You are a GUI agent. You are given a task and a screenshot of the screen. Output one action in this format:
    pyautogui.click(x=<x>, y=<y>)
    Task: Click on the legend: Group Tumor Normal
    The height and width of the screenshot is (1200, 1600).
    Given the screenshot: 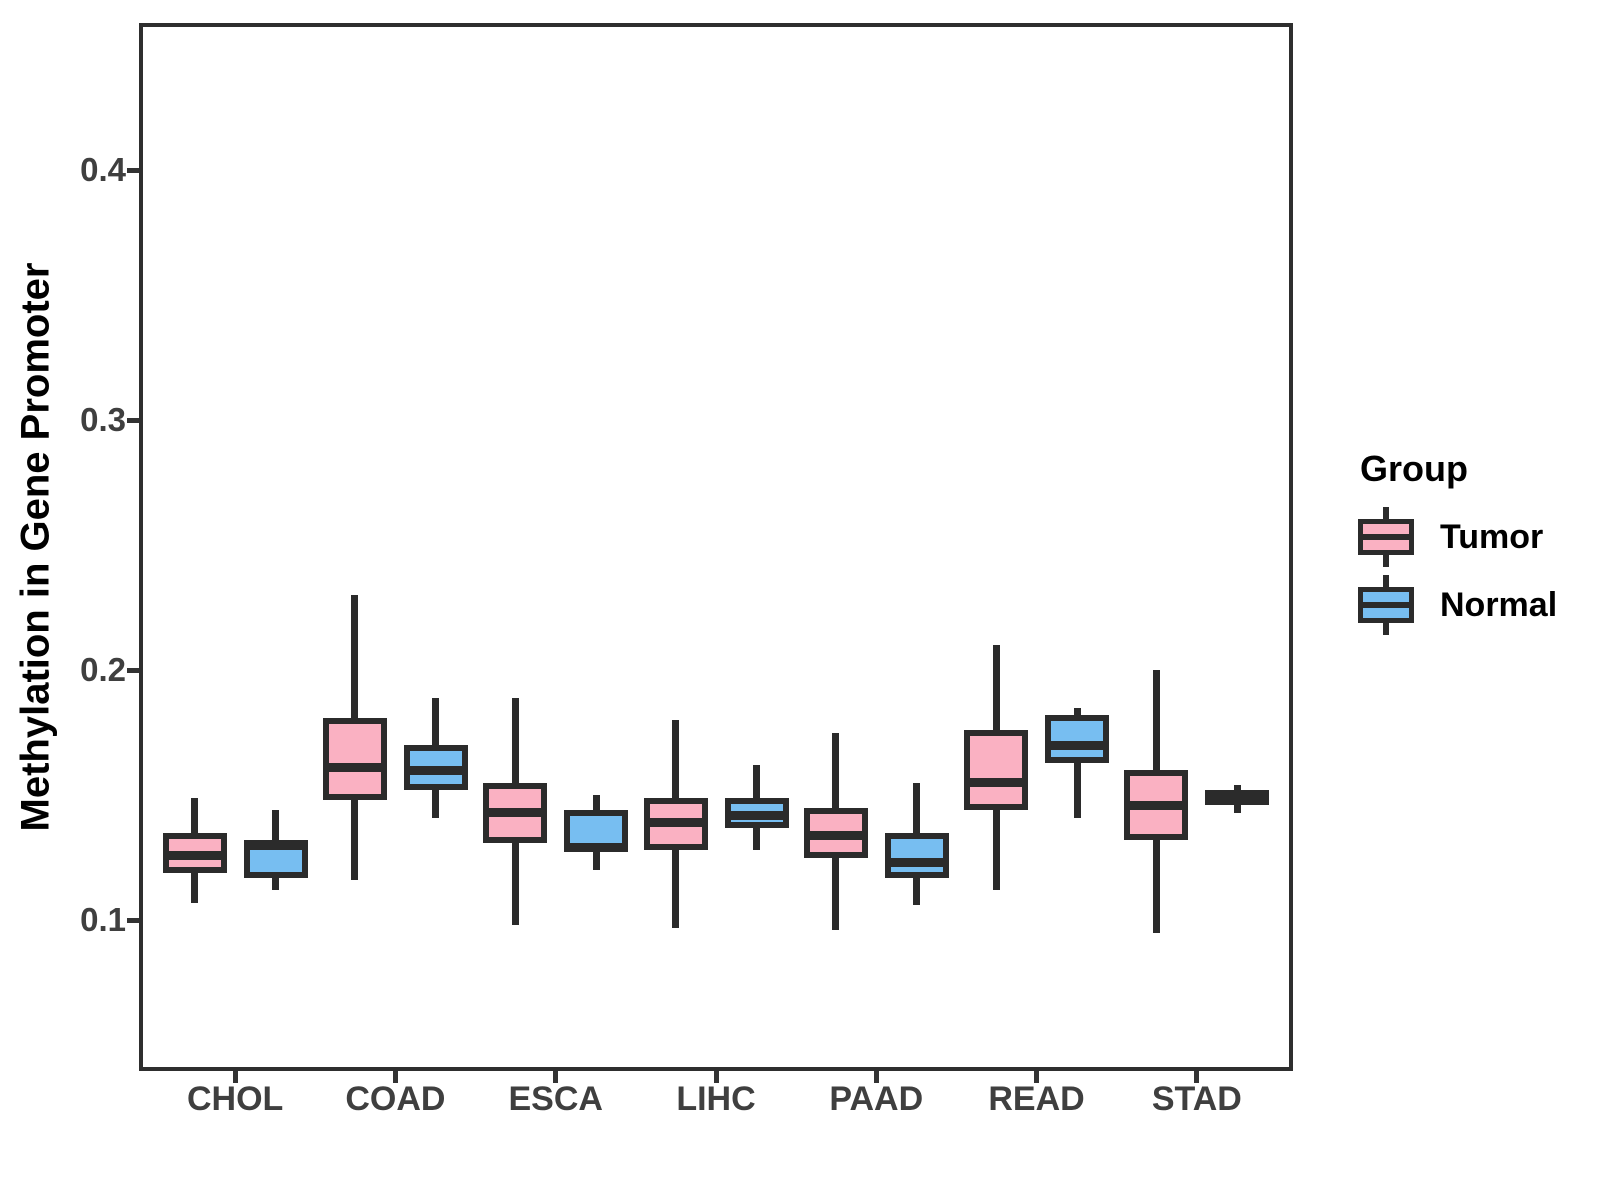 What is the action you would take?
    pyautogui.click(x=1478, y=545)
    